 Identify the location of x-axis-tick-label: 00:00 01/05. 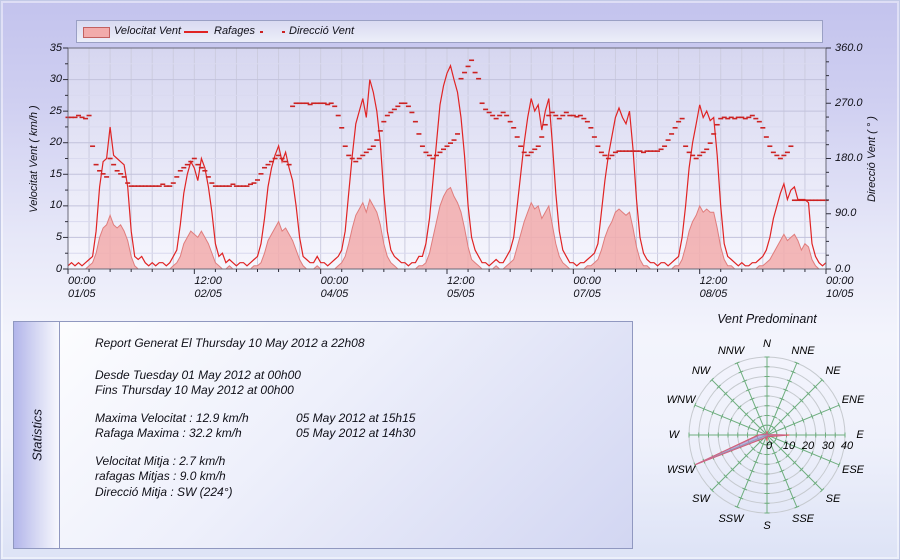
(82, 288).